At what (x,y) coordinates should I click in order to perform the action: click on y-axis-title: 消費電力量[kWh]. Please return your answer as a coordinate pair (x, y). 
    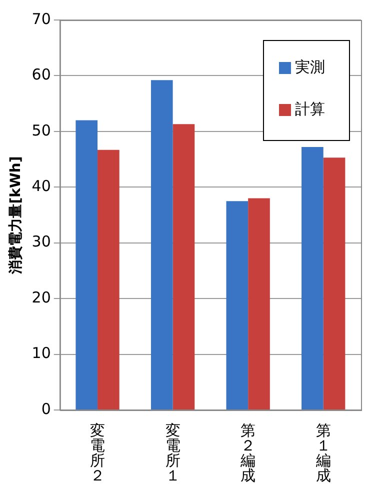
    Looking at the image, I should click on (16, 215).